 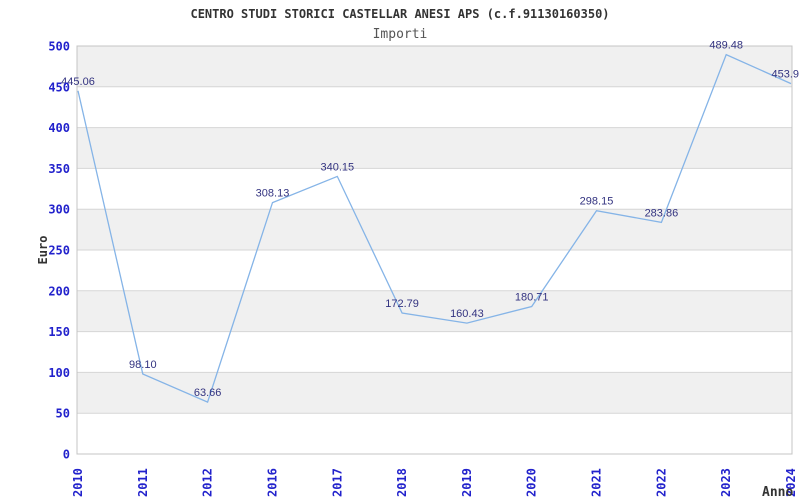 What do you see at coordinates (777, 492) in the screenshot?
I see `x-axis-title: Anno` at bounding box center [777, 492].